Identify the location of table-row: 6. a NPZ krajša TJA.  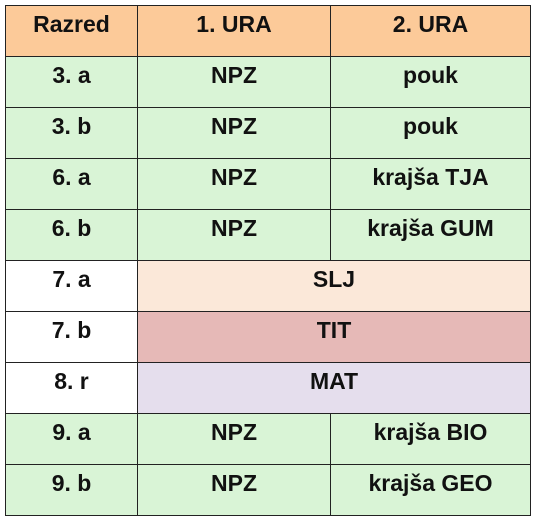
(268, 184).